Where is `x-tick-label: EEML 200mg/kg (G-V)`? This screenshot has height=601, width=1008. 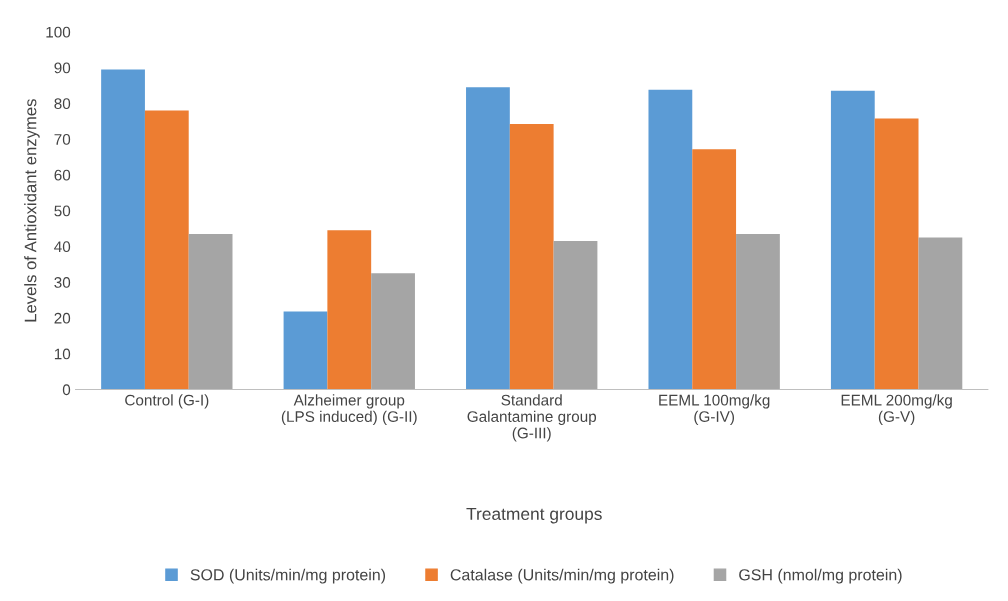 x-tick-label: EEML 200mg/kg (G-V) is located at coordinates (896, 409).